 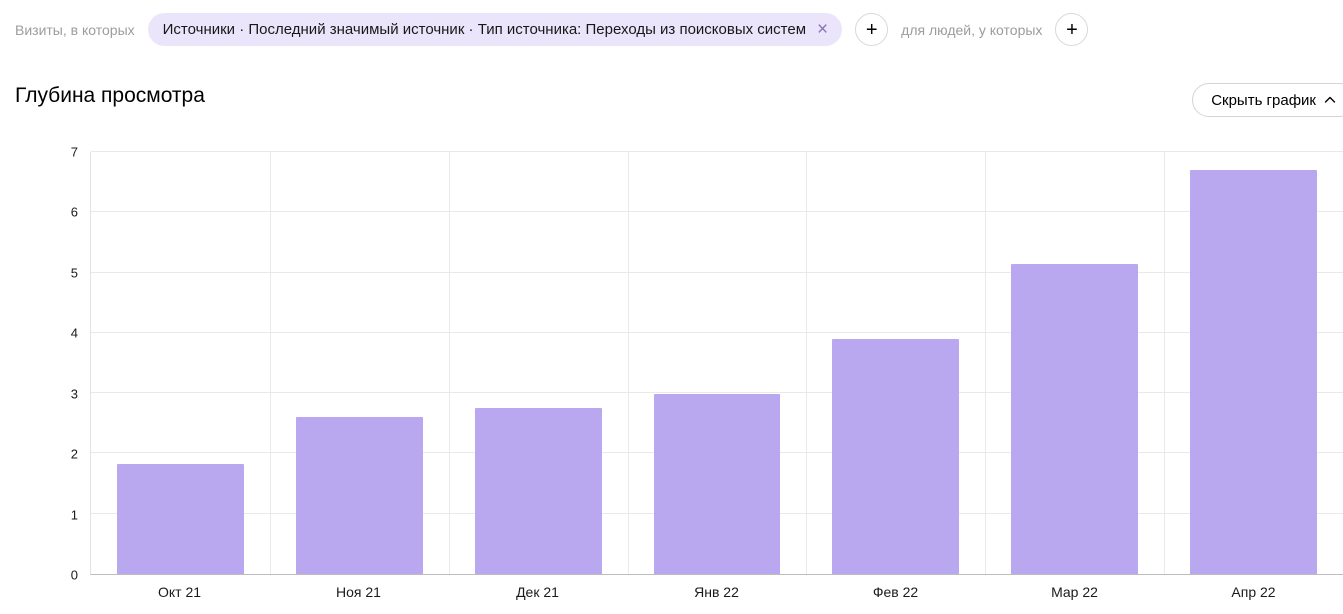 I want to click on x-axis-label: Янв 22, so click(x=716, y=592).